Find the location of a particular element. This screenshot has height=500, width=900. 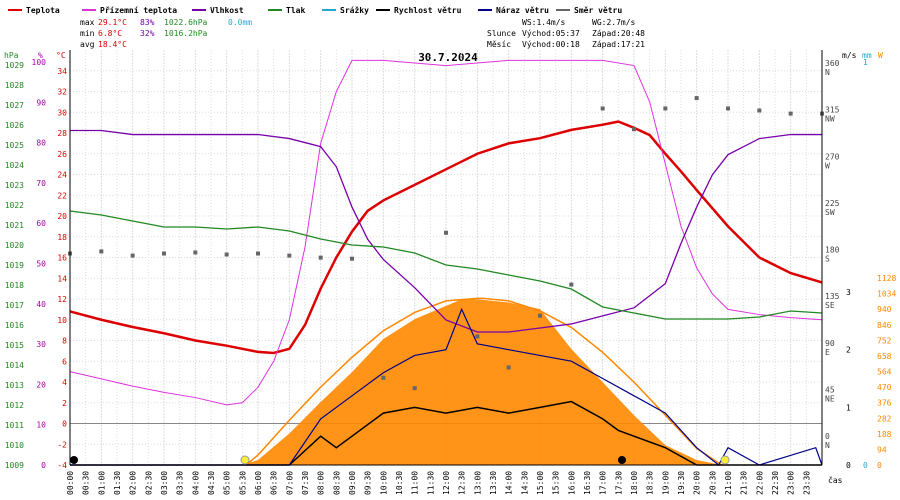

sunset: Západ:20:48 is located at coordinates (618, 33).